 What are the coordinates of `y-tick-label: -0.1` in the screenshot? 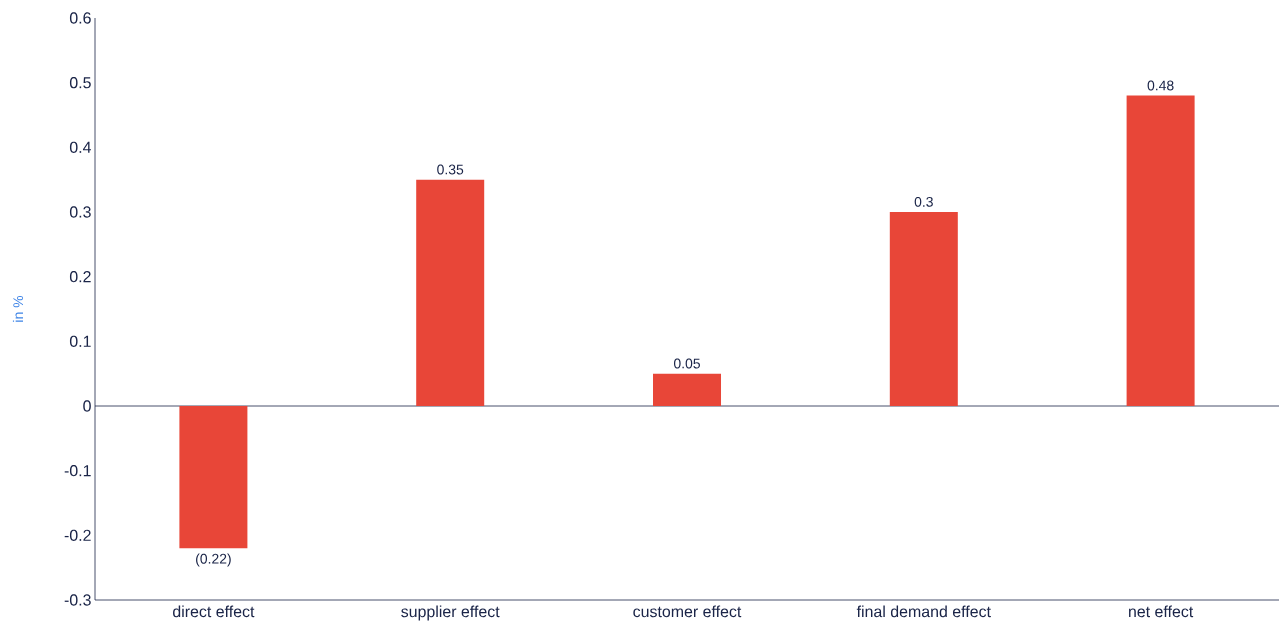 It's located at (77, 471).